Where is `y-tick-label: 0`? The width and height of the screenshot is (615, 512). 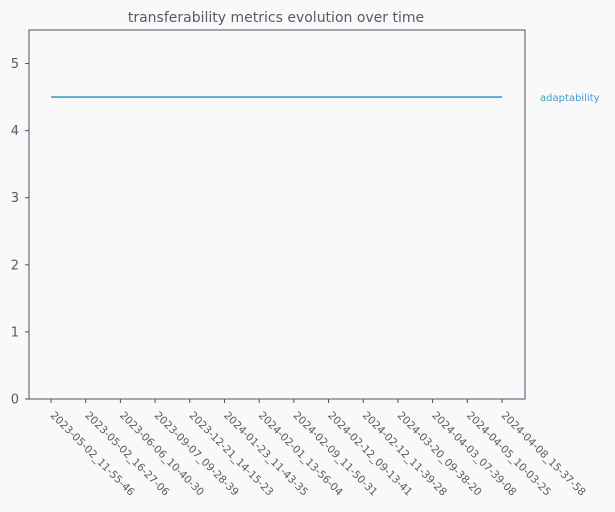
y-tick-label: 0 is located at coordinates (15, 400).